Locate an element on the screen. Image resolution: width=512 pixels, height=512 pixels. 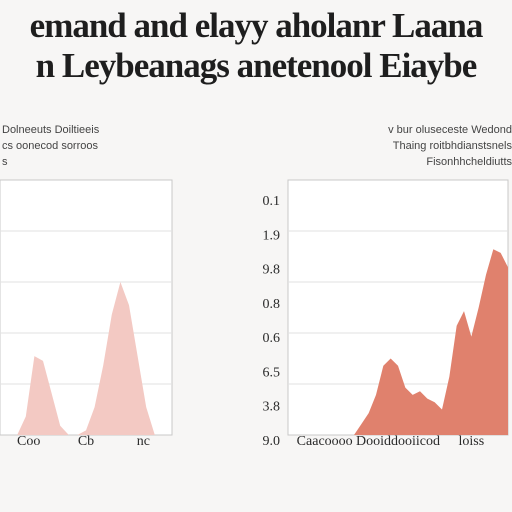
y-tick-label: 3.8 is located at coordinates (272, 407).